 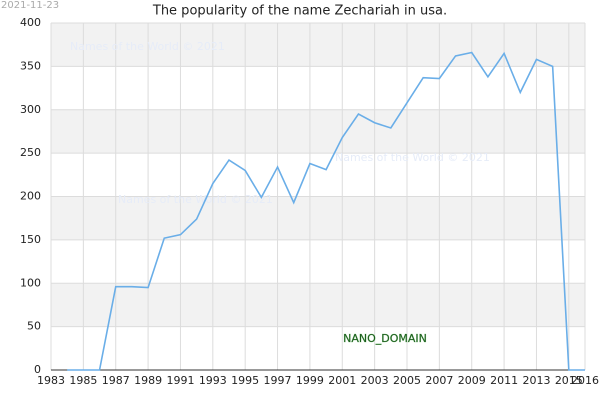 I want to click on x-tick-label: 1983, so click(x=51, y=380).